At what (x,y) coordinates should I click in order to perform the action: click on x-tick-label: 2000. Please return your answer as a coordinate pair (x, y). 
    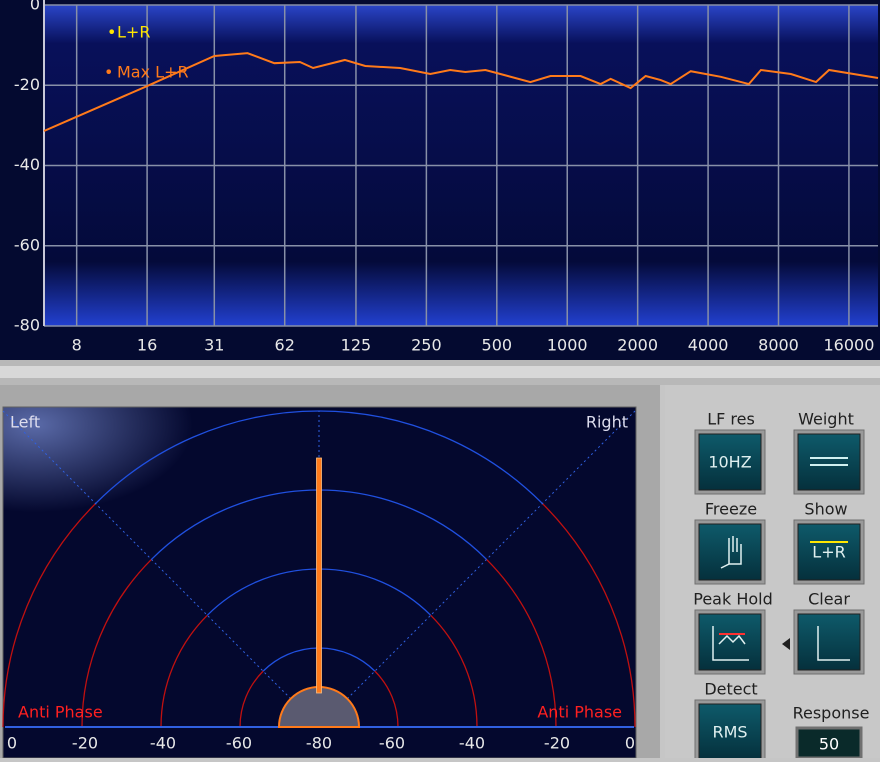
    Looking at the image, I should click on (637, 345).